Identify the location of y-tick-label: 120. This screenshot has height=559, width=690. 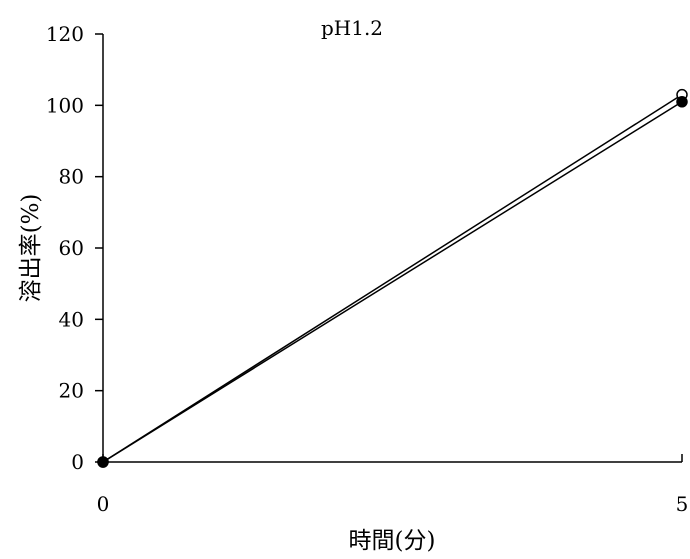
(65, 34).